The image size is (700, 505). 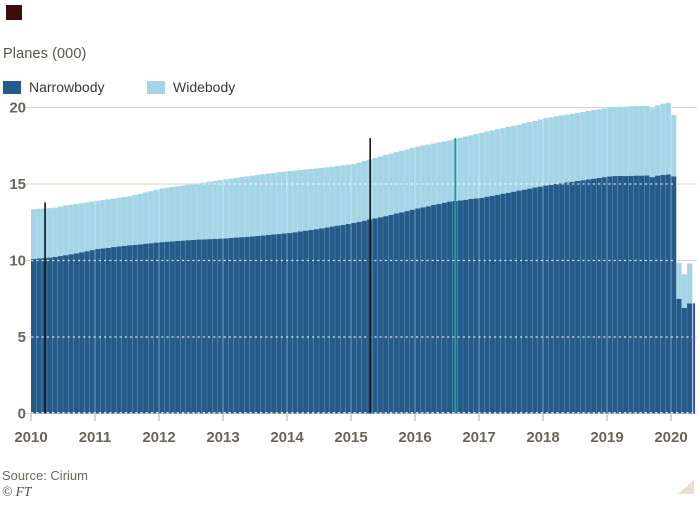 I want to click on legend-item-widebody: Widebody, so click(x=191, y=87).